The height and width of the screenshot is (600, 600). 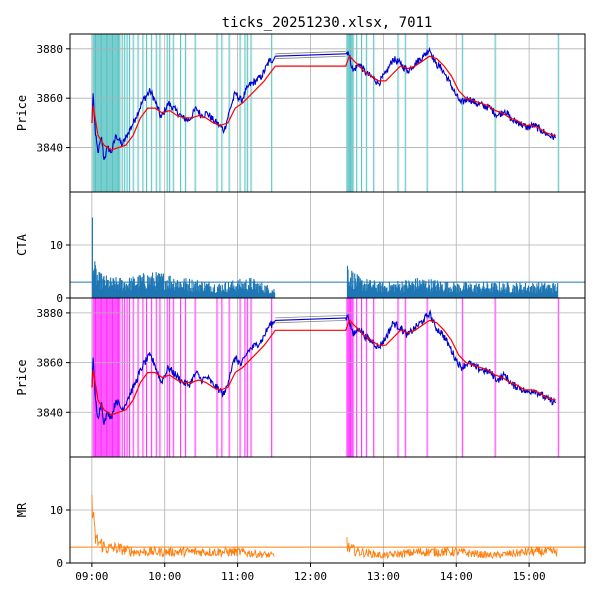 I want to click on y-tick-label: 3880, so click(x=50, y=49).